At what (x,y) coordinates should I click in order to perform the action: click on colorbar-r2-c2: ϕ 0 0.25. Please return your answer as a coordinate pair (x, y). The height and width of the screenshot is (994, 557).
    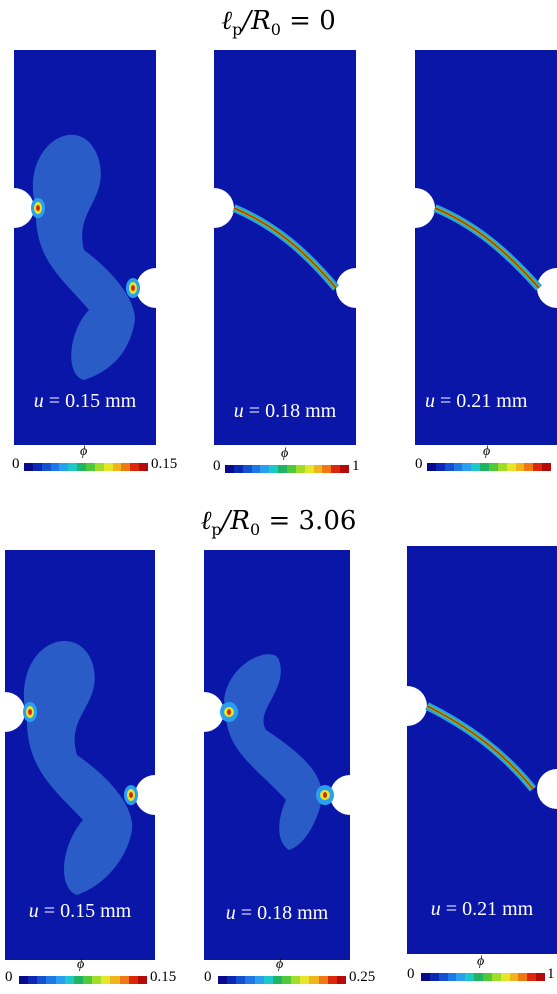
    Looking at the image, I should click on (290, 971).